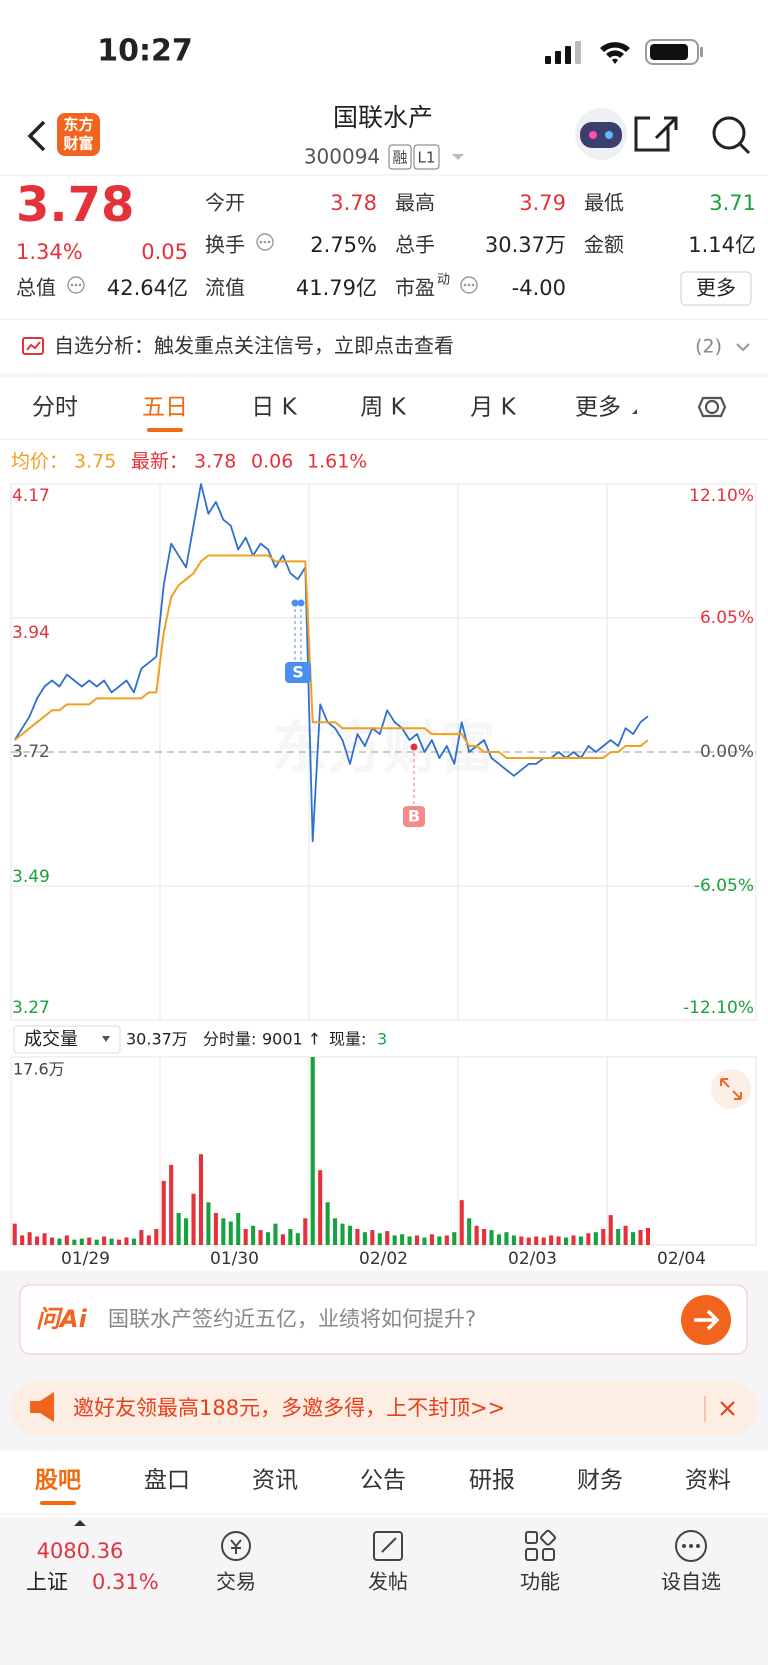 The image size is (768, 1665). Describe the element at coordinates (51, 1039) in the screenshot. I see `volume-selector-label: 成交量` at that location.